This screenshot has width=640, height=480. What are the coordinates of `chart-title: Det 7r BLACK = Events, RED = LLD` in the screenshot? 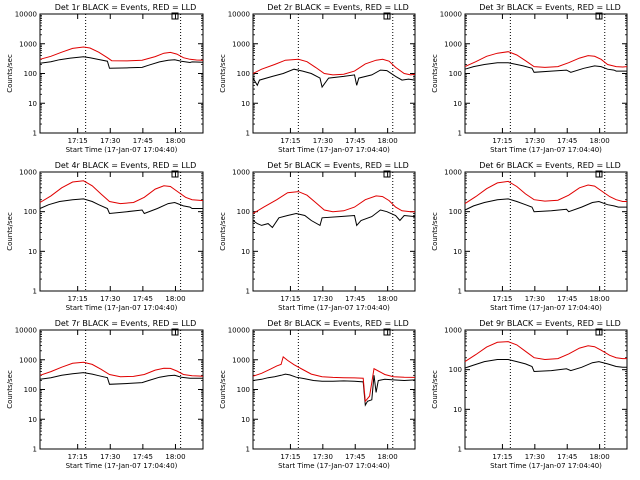 It's located at (126, 323).